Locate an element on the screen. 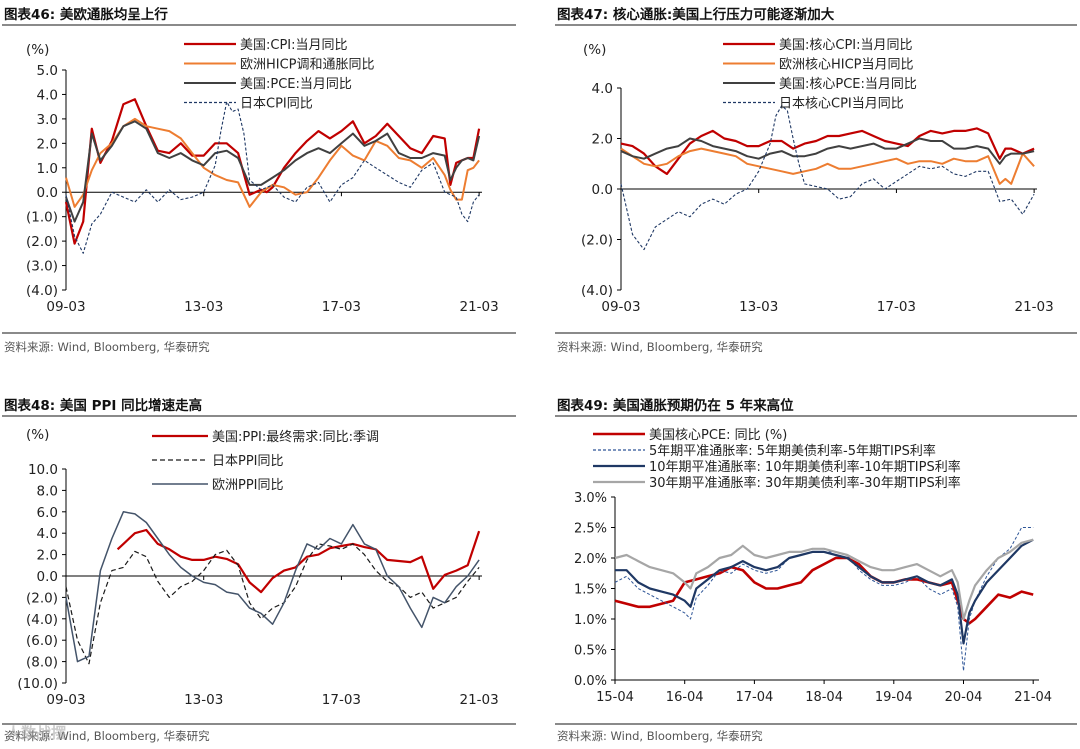 Image resolution: width=1080 pixels, height=749 pixels. chart-title: 图表48: 美国 PPI 同比增速走高 is located at coordinates (103, 406).